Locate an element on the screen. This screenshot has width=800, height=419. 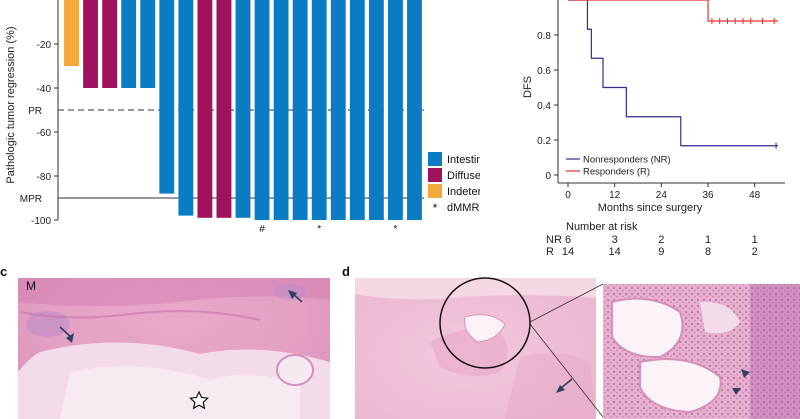
threshold-label: MPR is located at coordinates (31, 199).